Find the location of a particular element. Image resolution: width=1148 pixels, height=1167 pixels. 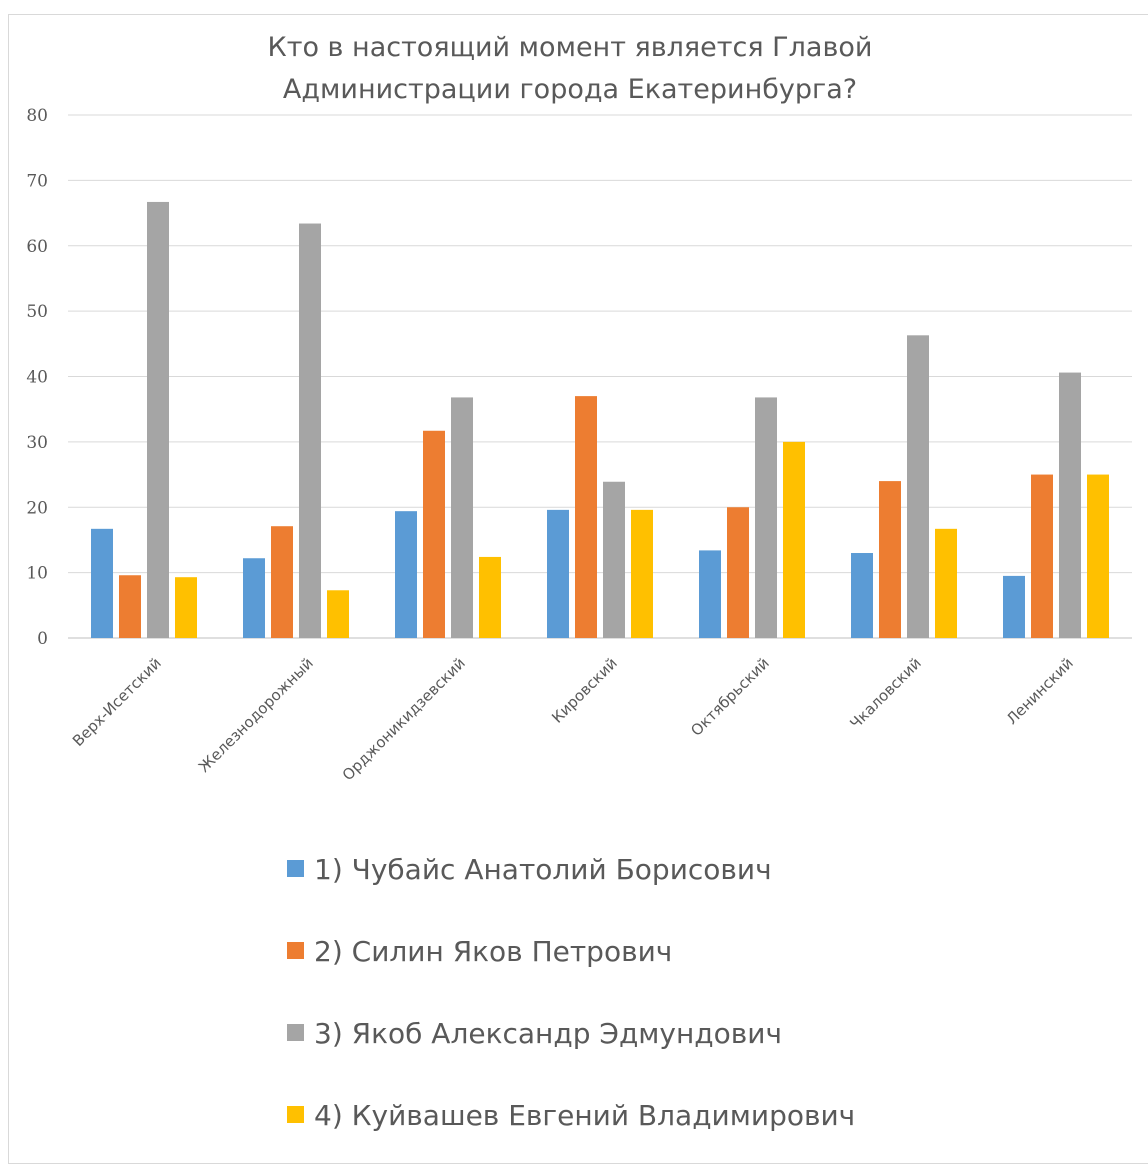

category-label: Верх-Исетский is located at coordinates (117, 702).